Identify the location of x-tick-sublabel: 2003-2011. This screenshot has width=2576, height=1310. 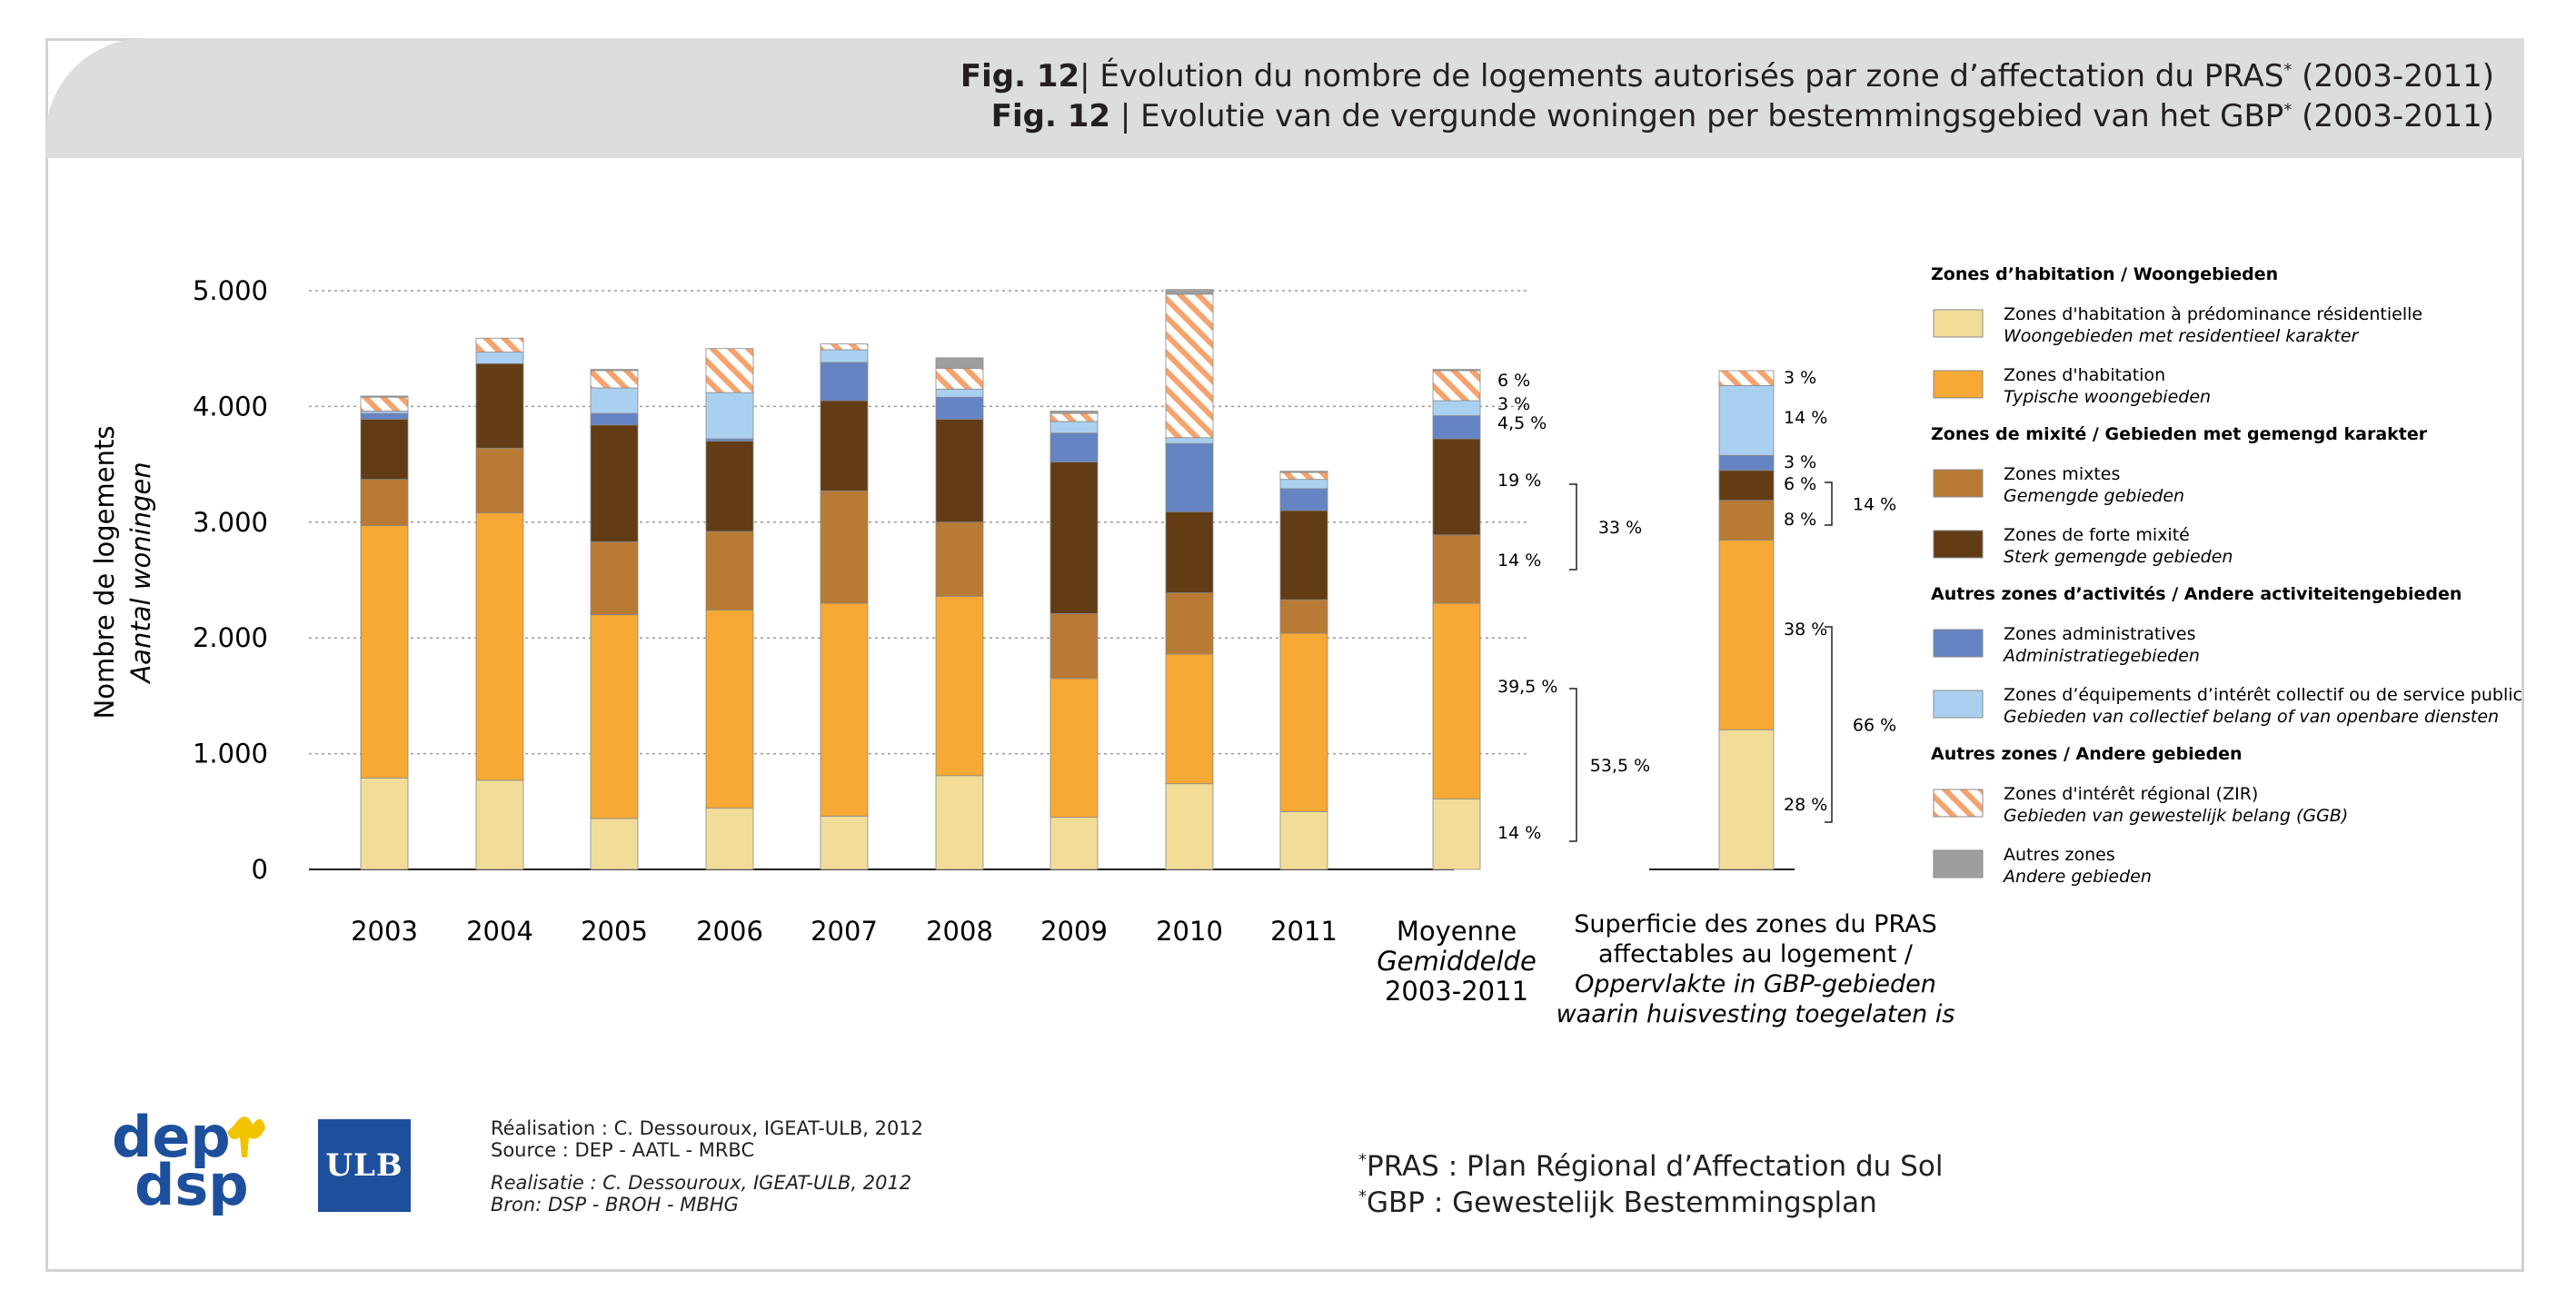
(1456, 991).